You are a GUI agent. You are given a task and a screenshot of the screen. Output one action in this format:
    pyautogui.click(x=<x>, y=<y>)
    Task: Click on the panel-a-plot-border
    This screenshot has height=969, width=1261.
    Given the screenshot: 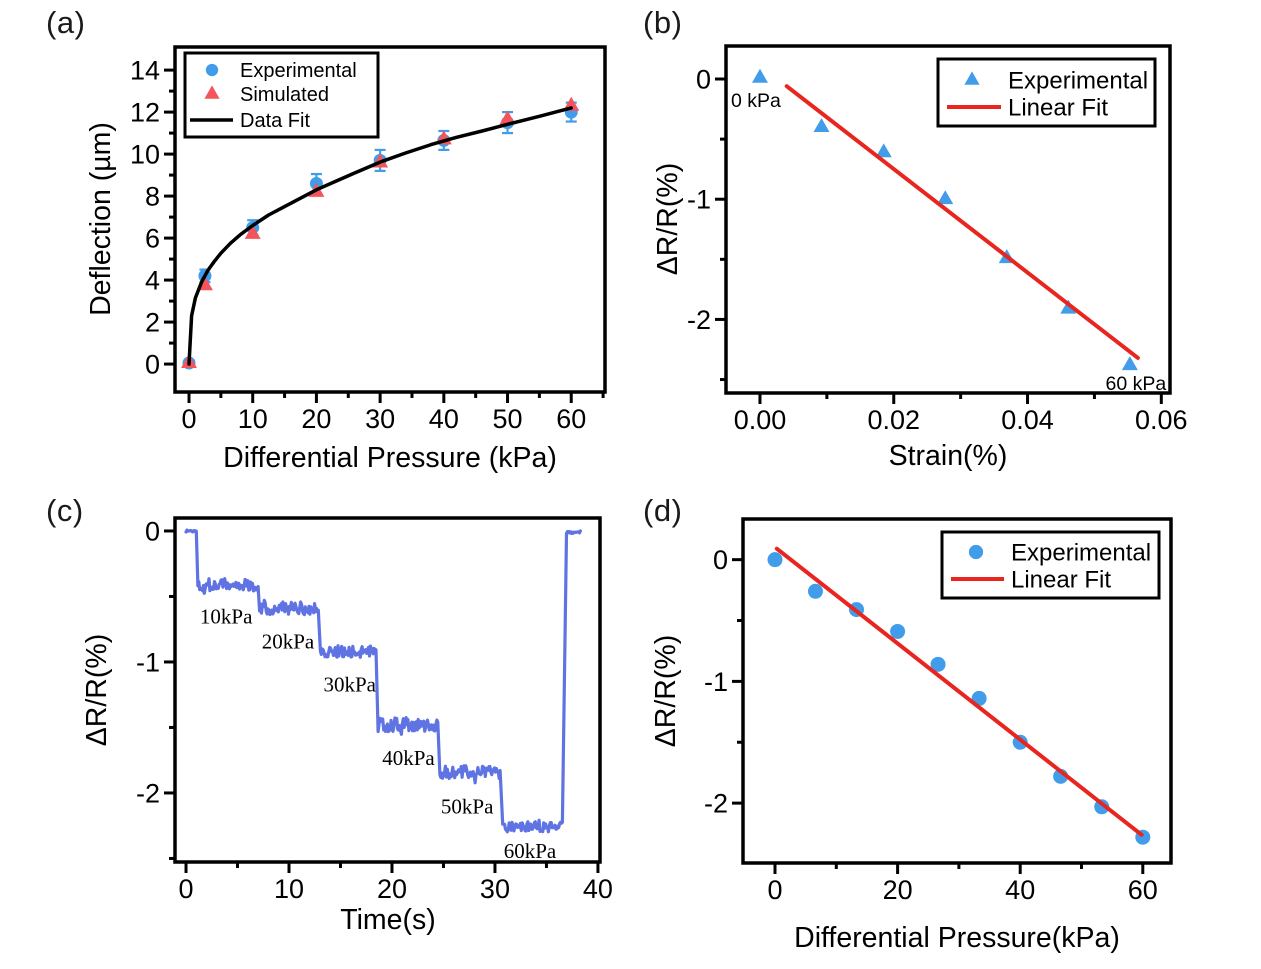 What is the action you would take?
    pyautogui.click(x=390, y=219)
    